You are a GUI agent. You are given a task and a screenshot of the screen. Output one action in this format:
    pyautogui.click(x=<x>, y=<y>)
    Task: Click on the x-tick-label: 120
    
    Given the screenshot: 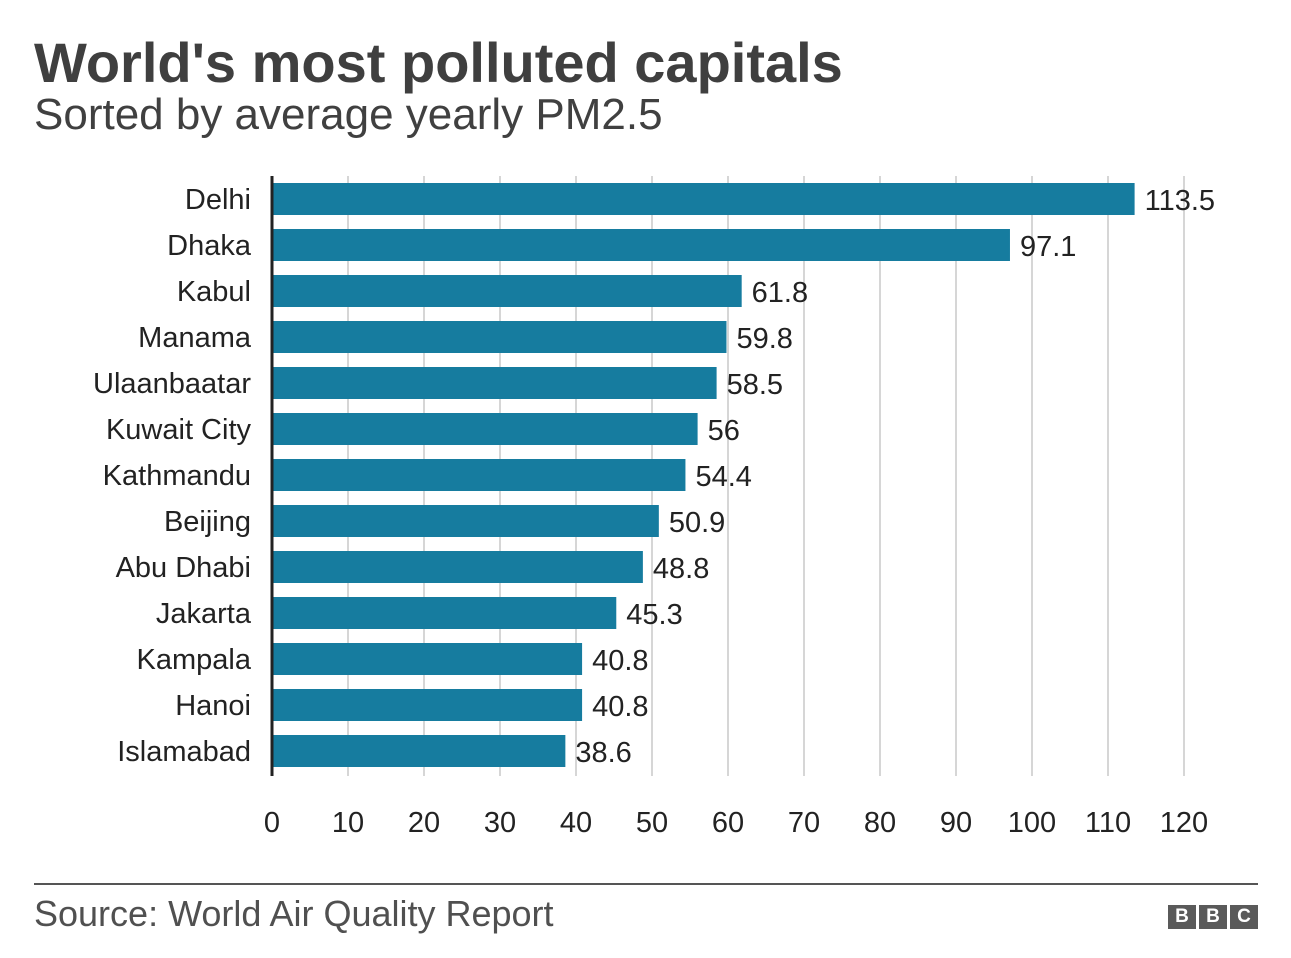 What is the action you would take?
    pyautogui.click(x=1184, y=823)
    